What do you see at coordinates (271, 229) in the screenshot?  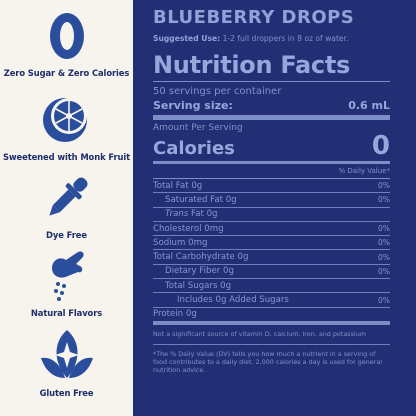 I see `nutrient-row: Cholesterol 0mg 0%` at bounding box center [271, 229].